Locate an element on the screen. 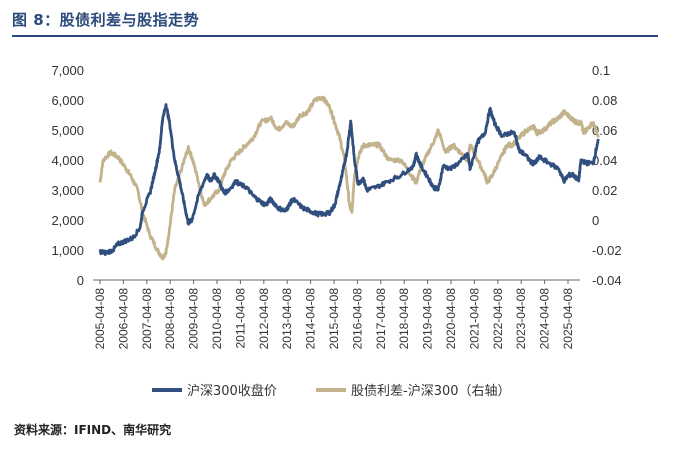 This screenshot has height=452, width=680. x-tick-label: 2020-04-08 is located at coordinates (451, 319).